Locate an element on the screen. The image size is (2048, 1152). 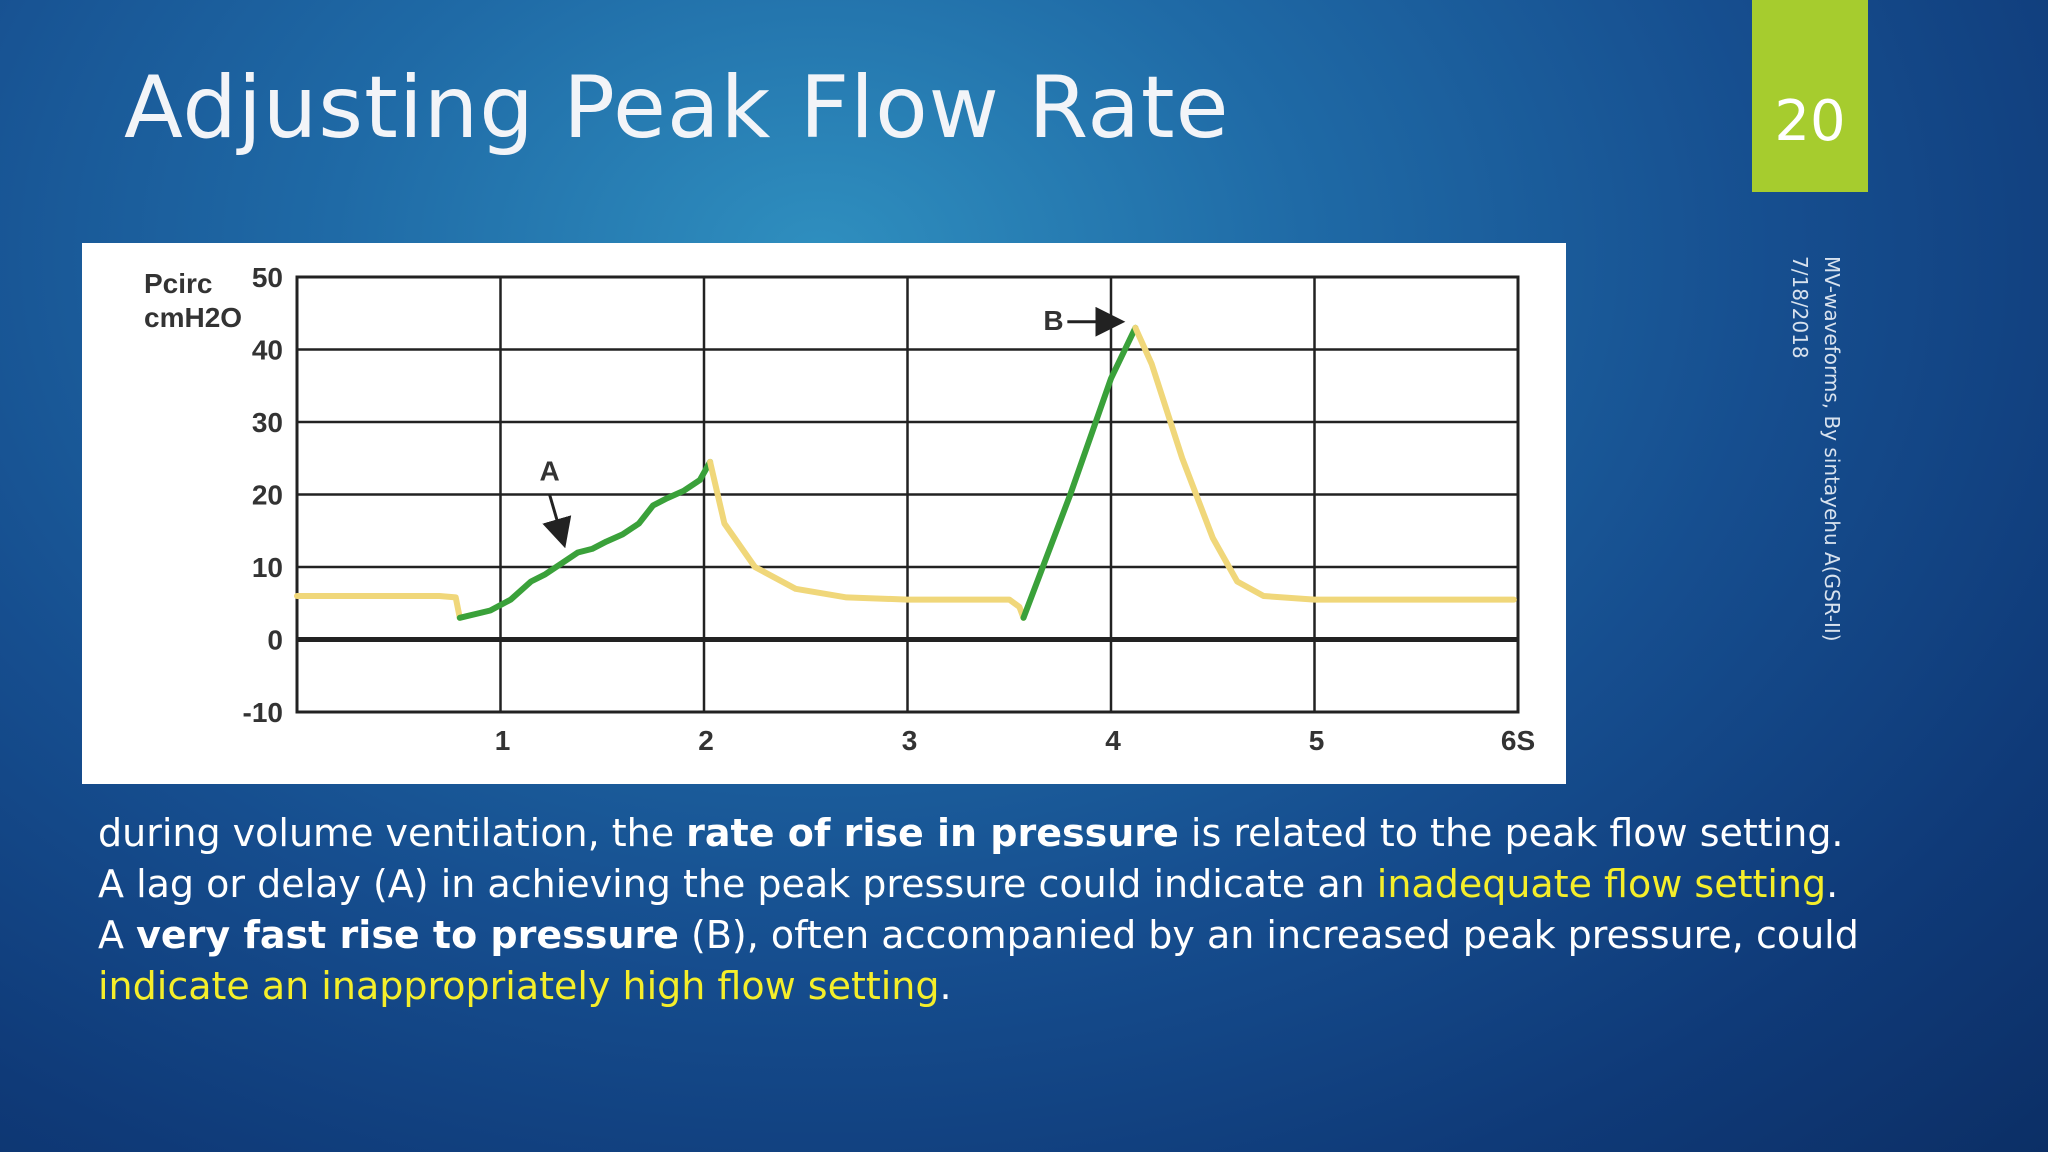
slide-number-badge: 20 is located at coordinates (1810, 96).